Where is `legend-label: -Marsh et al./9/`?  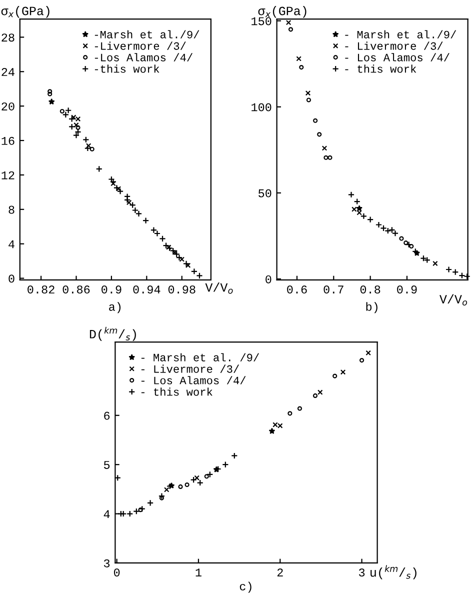 legend-label: -Marsh et al./9/ is located at coordinates (147, 34).